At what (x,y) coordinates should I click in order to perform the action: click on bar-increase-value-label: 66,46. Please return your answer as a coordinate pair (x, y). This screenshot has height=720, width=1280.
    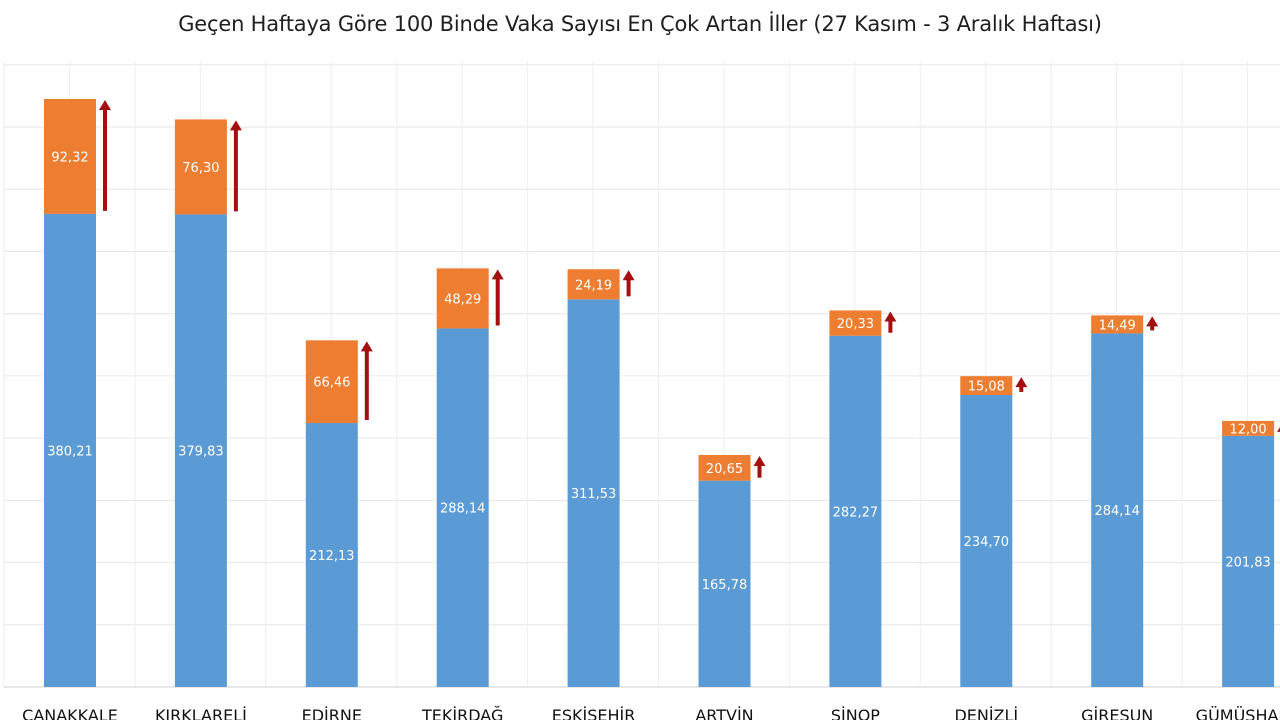
    Looking at the image, I should click on (331, 383).